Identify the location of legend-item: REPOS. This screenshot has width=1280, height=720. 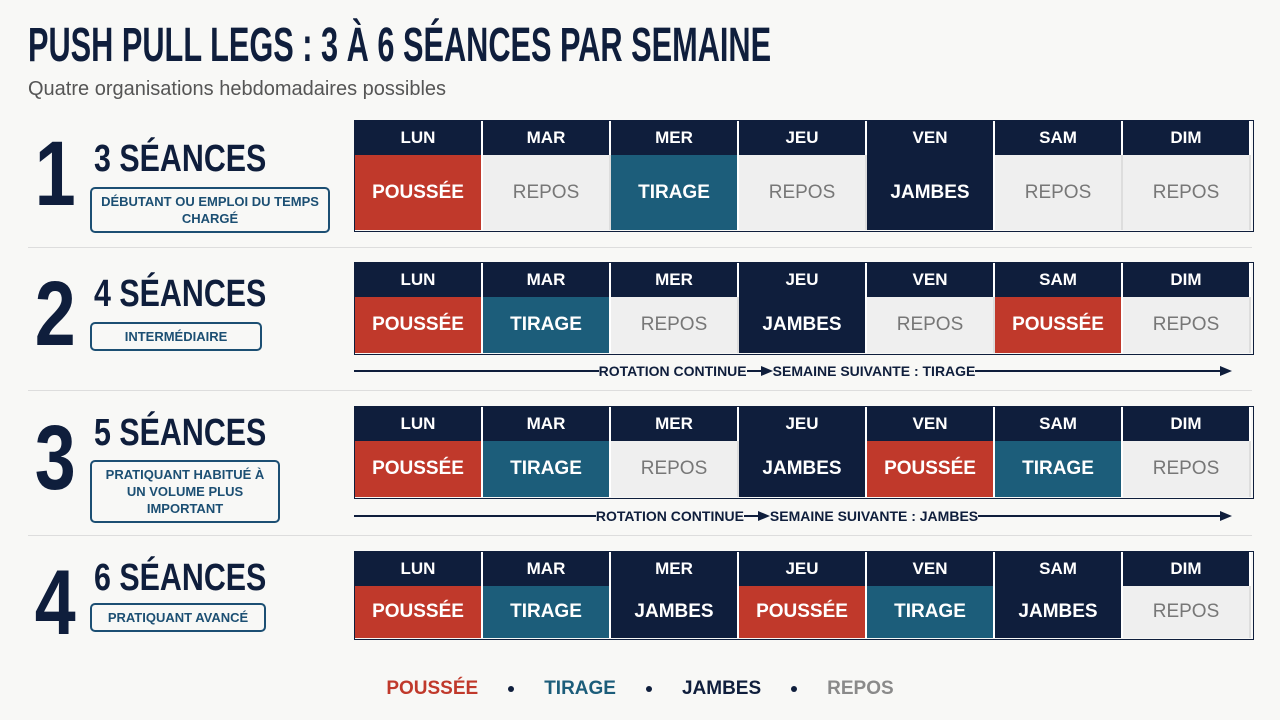
(860, 688).